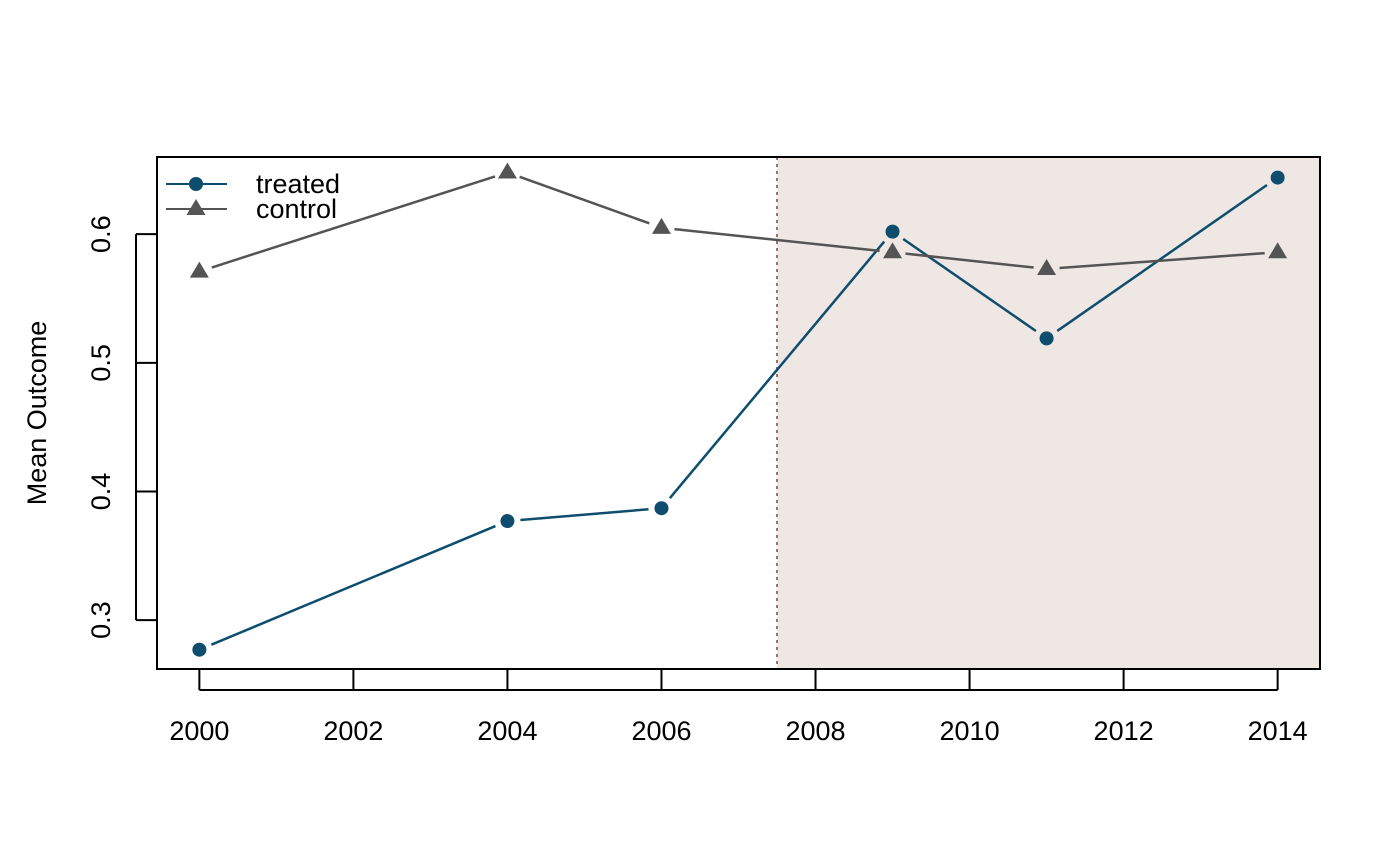 The image size is (1400, 866). Describe the element at coordinates (738, 220) in the screenshot. I see `series-control` at that location.